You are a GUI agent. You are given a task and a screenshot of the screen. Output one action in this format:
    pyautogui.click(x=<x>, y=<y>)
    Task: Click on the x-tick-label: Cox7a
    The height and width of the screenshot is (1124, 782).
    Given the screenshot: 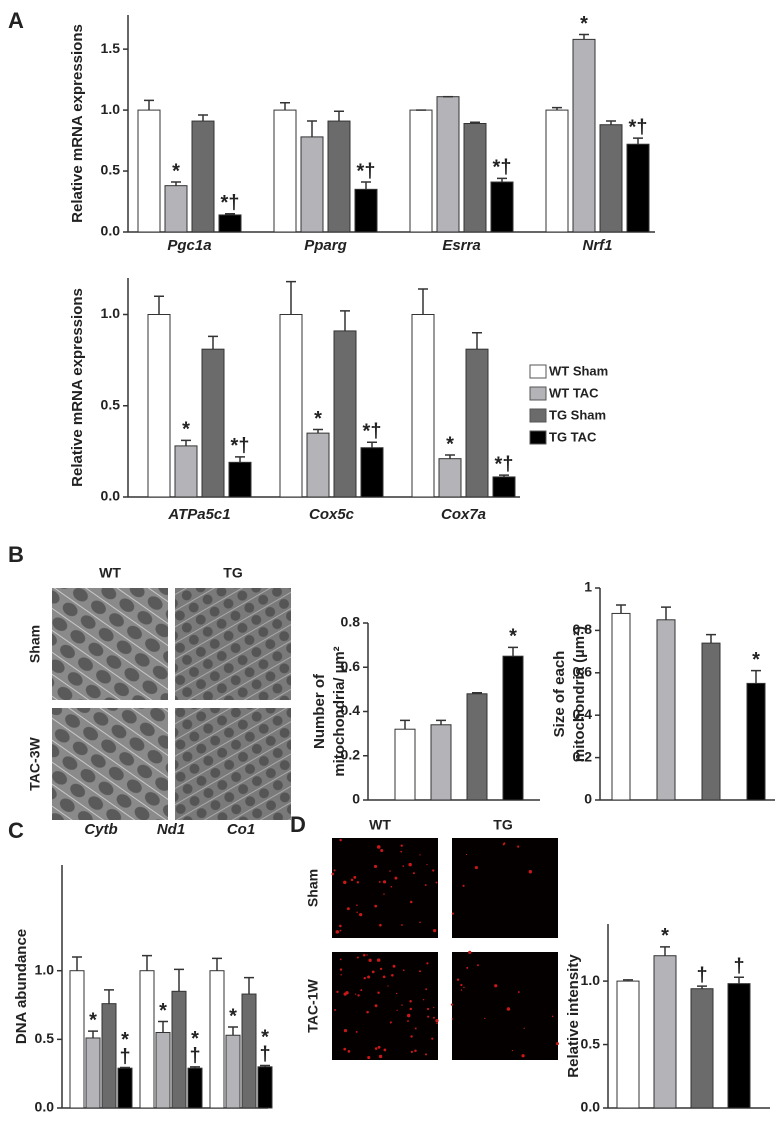 What is the action you would take?
    pyautogui.click(x=463, y=514)
    